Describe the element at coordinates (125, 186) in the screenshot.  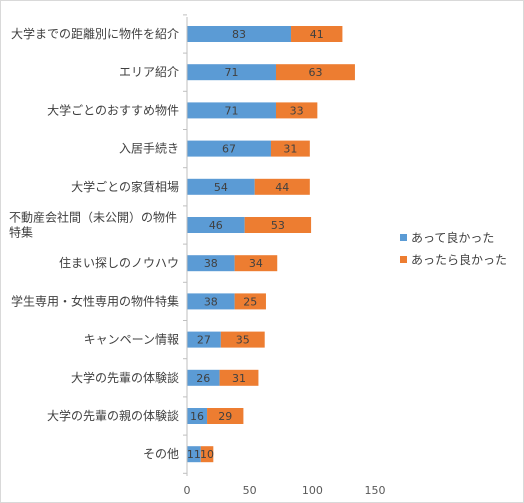
I see `category-label: 大学ごとの家賃相場` at that location.